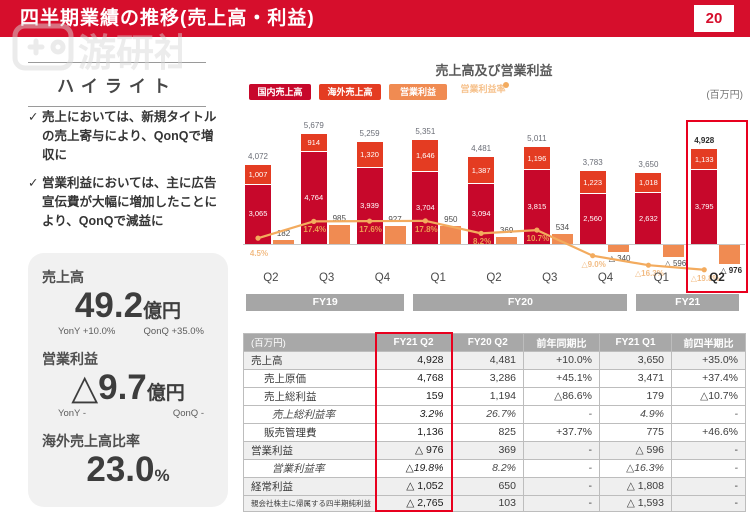  I want to click on current-quarter-highlight-box, so click(717, 206).